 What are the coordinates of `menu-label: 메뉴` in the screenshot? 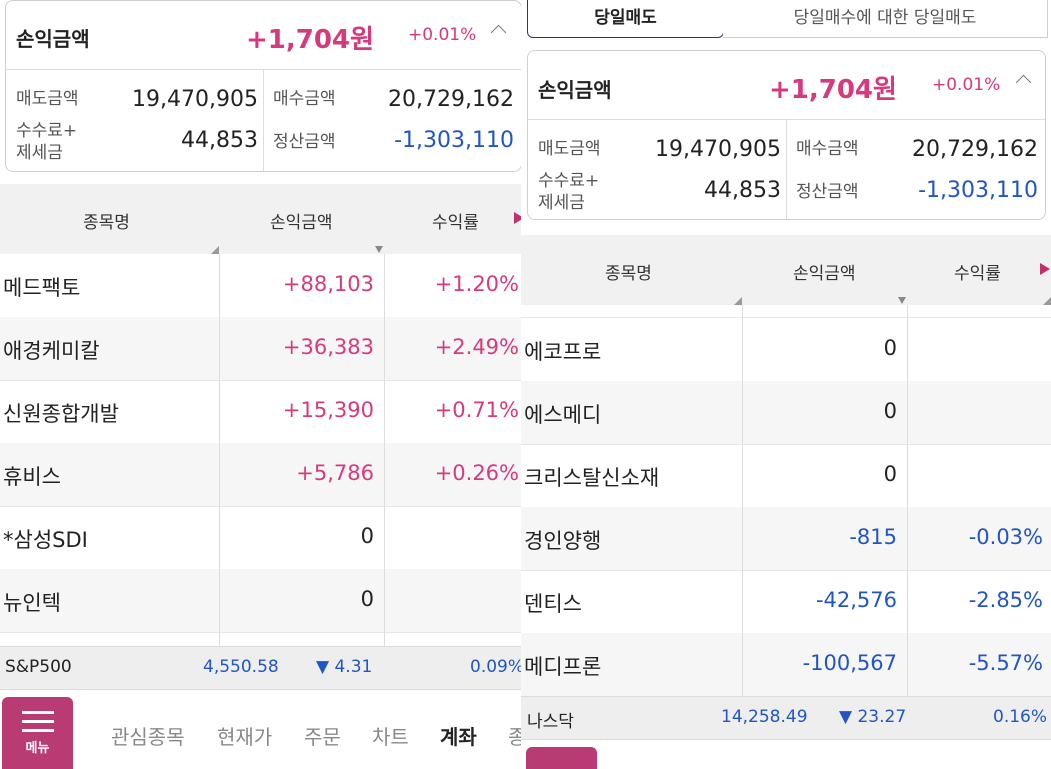 It's located at (37, 748).